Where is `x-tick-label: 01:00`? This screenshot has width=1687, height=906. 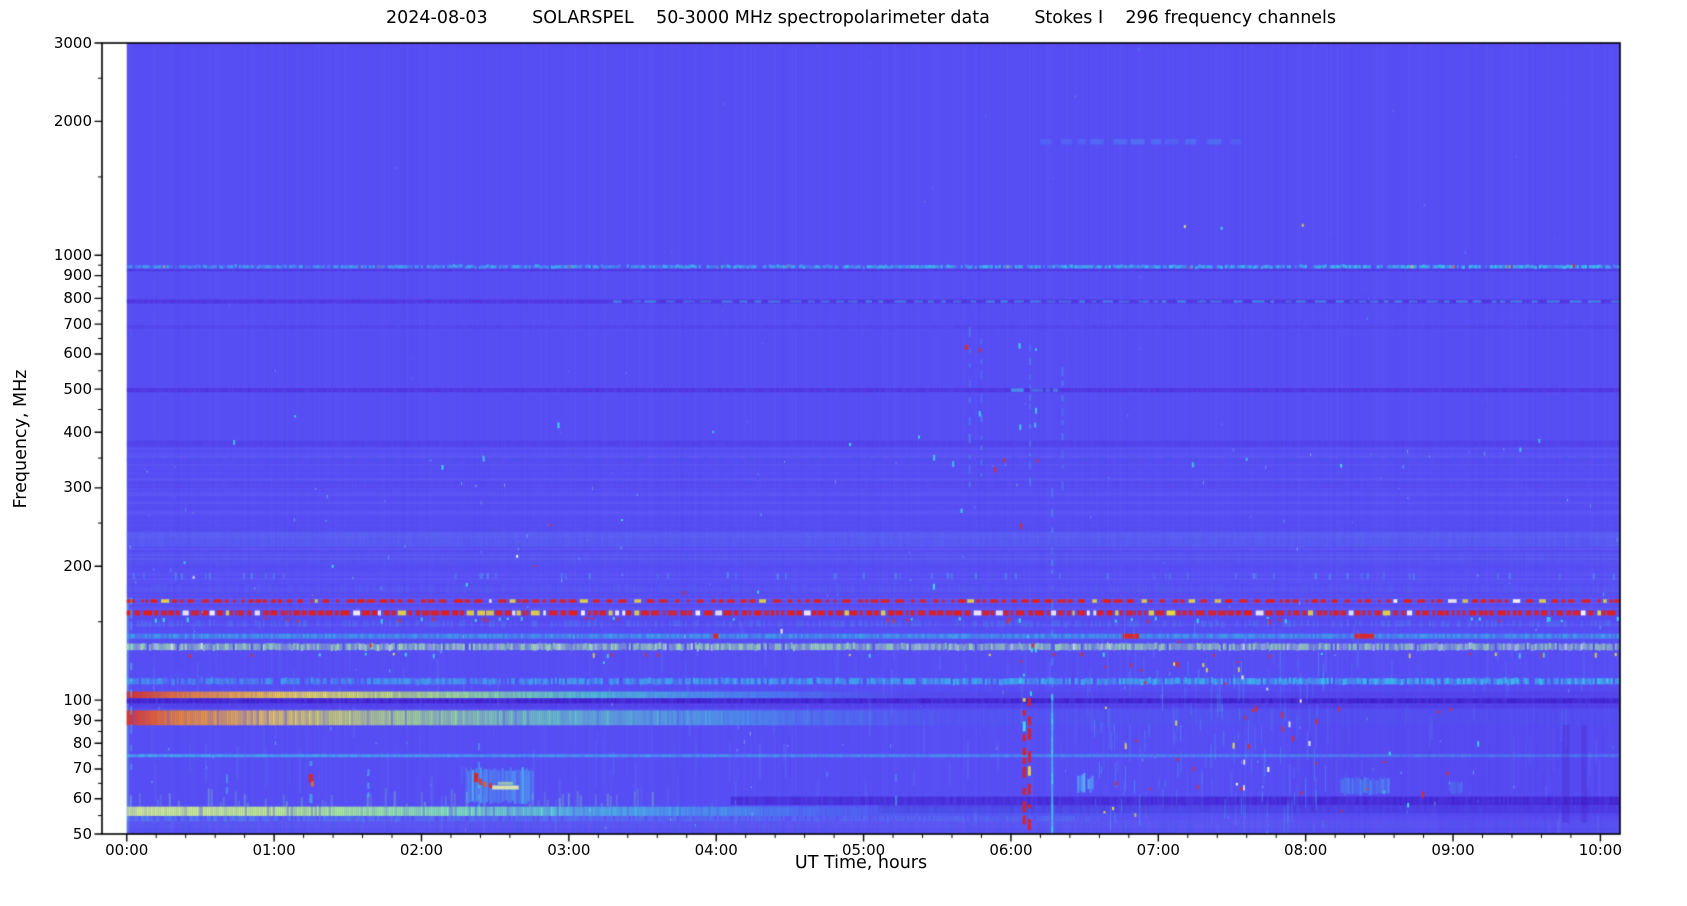 x-tick-label: 01:00 is located at coordinates (274, 850).